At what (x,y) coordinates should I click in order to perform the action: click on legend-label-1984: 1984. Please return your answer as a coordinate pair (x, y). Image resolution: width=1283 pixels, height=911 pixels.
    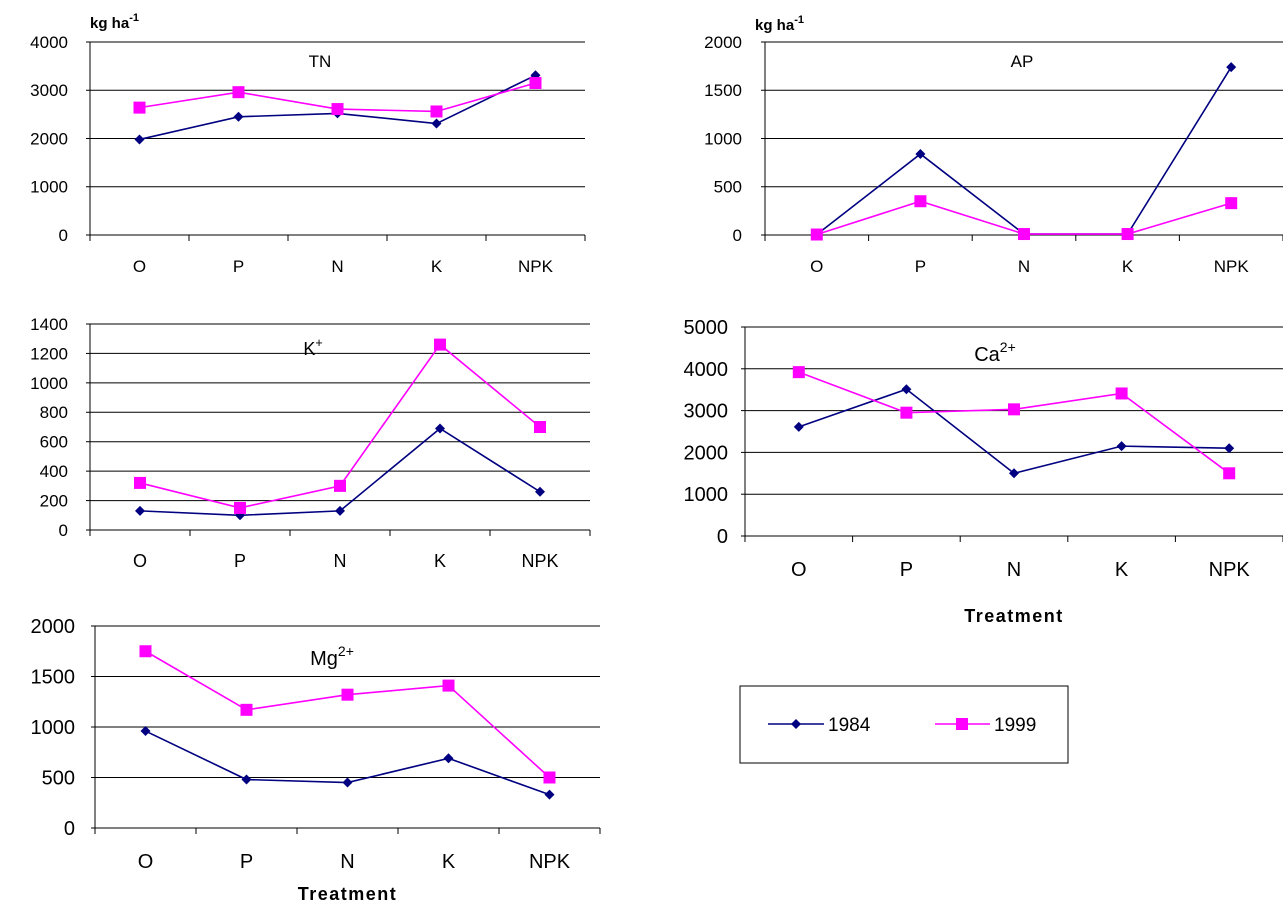
    Looking at the image, I should click on (849, 725).